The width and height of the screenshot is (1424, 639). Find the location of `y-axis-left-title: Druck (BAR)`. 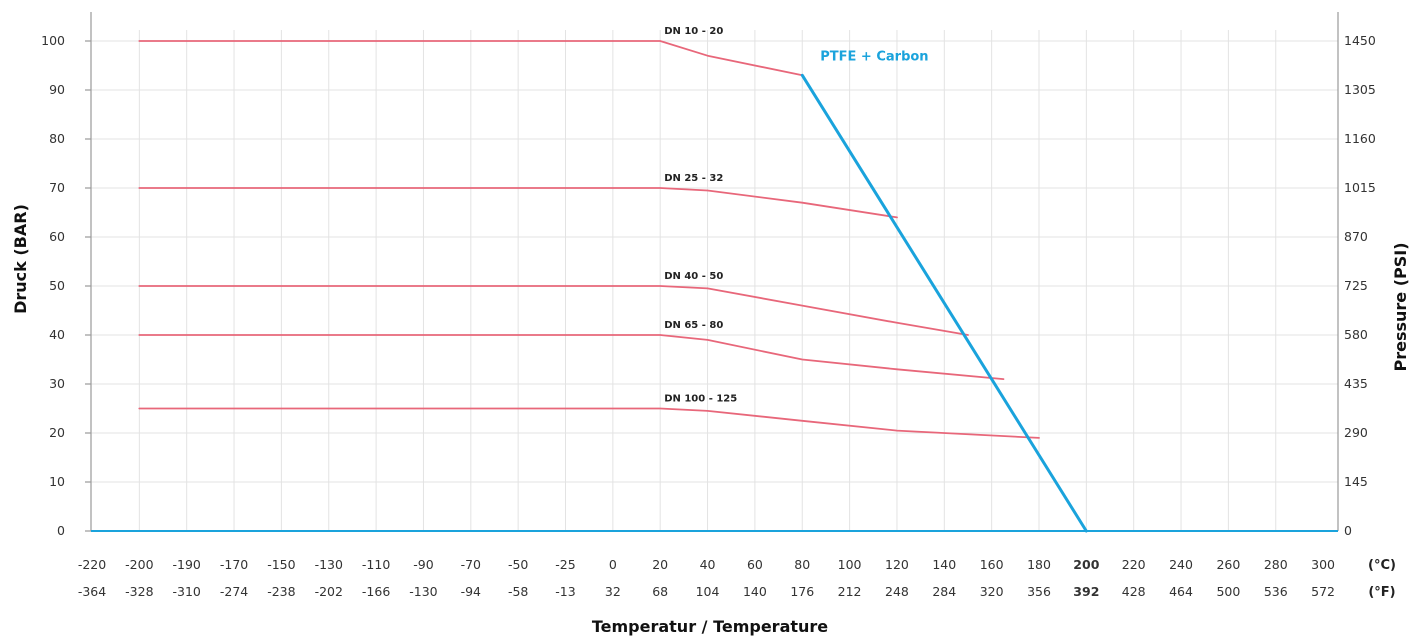

y-axis-left-title: Druck (BAR) is located at coordinates (20, 259).